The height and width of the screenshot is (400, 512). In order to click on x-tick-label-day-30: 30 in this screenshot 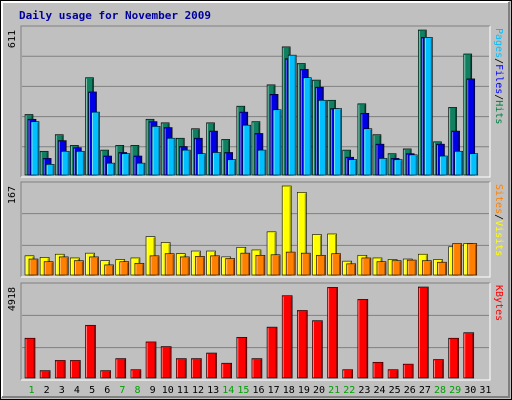, I will do `click(470, 390)`.